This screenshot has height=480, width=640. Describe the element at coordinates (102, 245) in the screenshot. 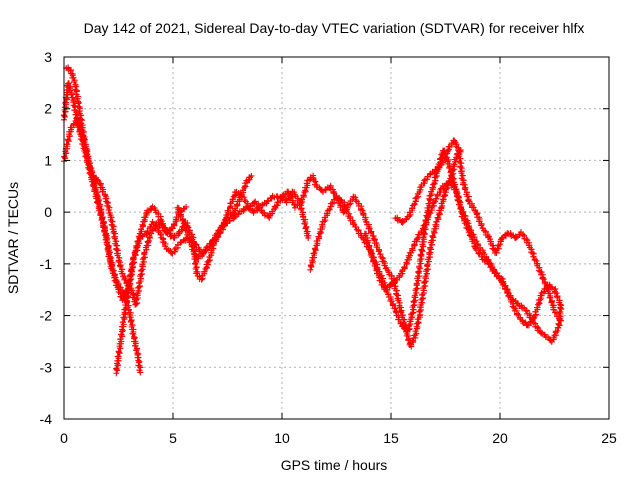

I see `series-track-c` at that location.